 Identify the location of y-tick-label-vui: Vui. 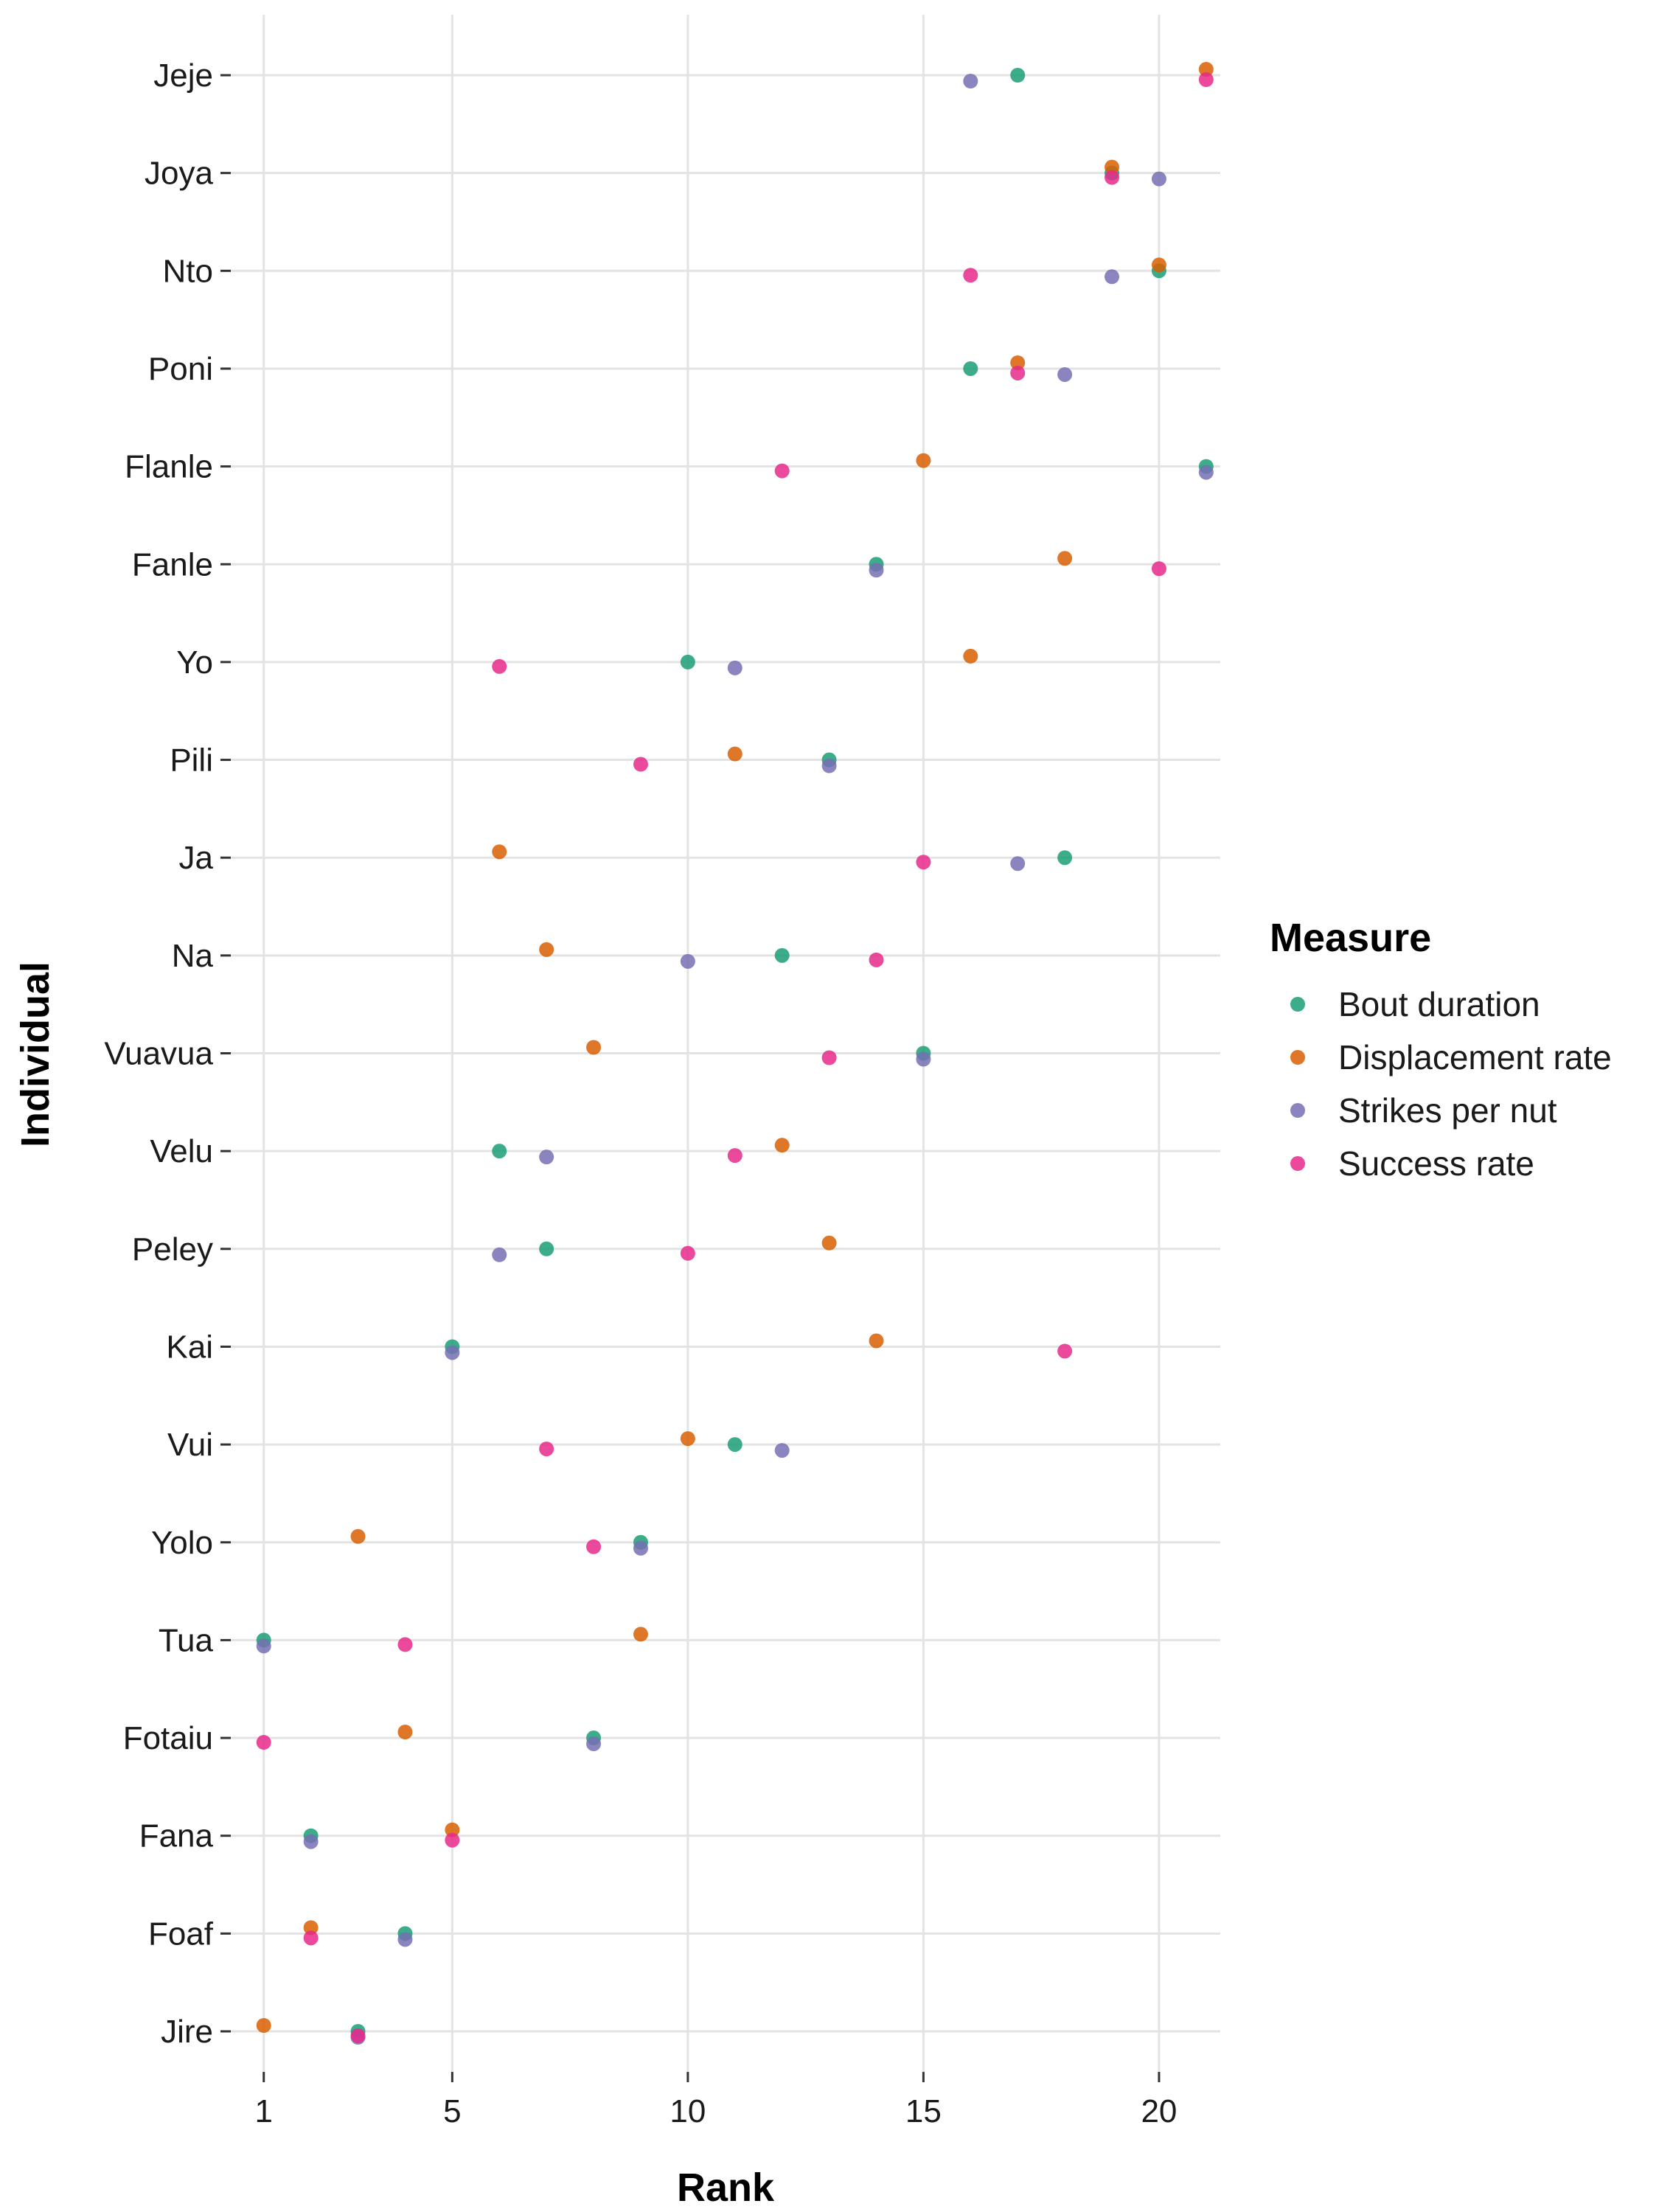
(190, 1445).